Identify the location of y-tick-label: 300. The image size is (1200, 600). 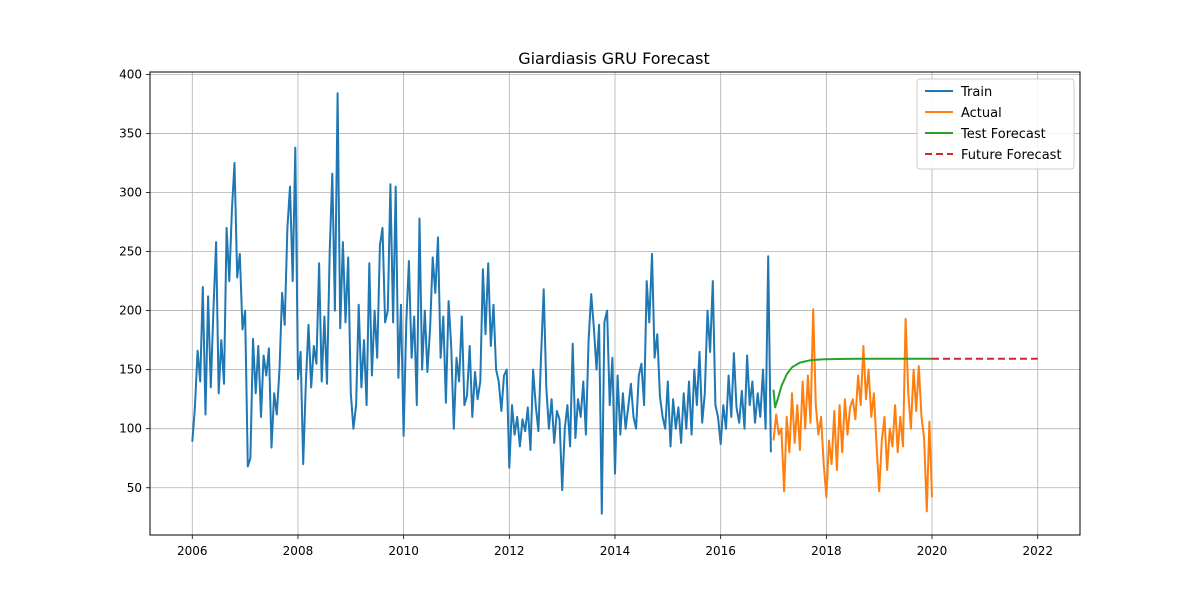
(130, 192).